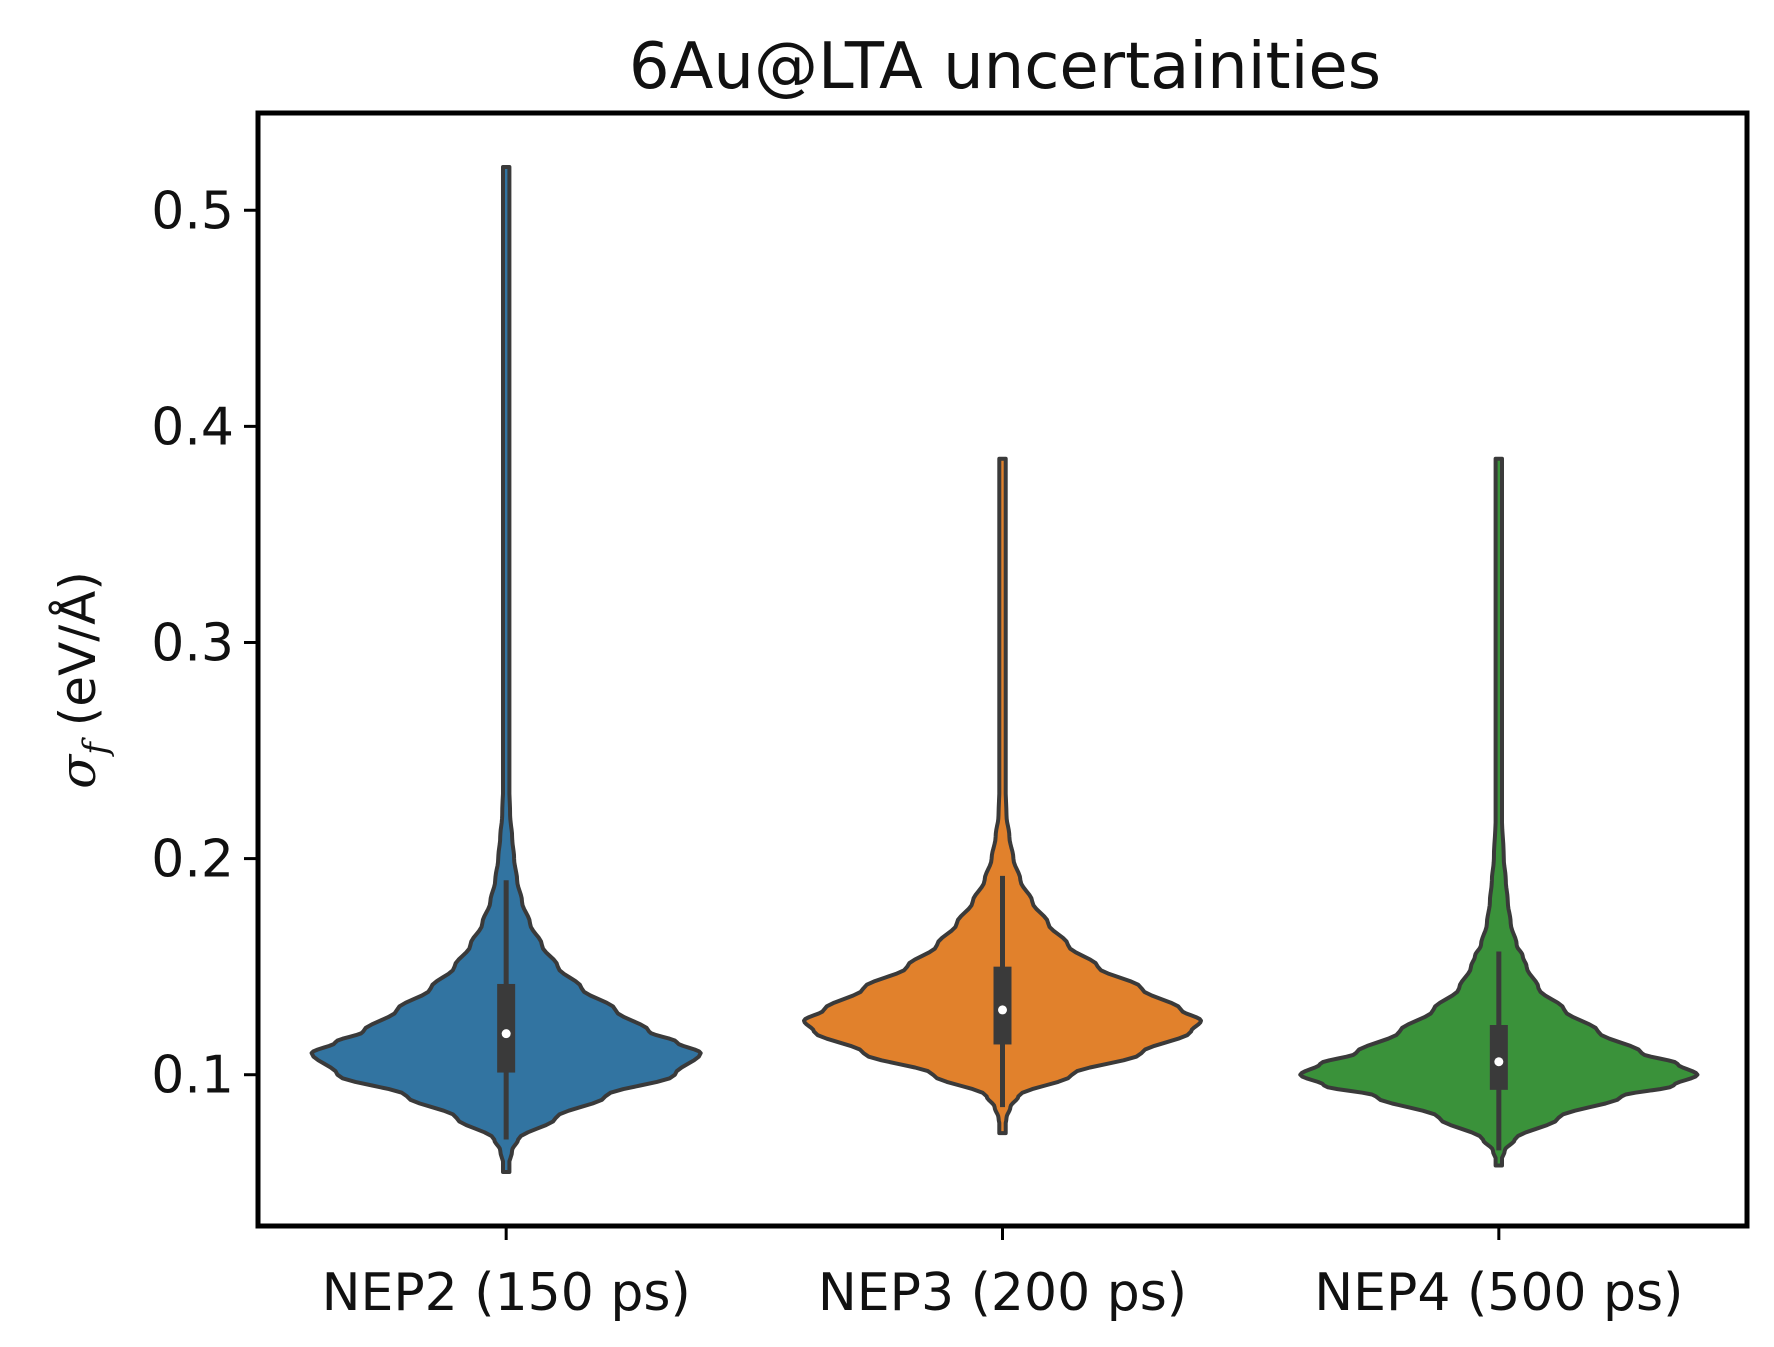 The image size is (1774, 1347). What do you see at coordinates (1002, 1293) in the screenshot?
I see `x-tick-label-1: NEP3 (200 ps)` at bounding box center [1002, 1293].